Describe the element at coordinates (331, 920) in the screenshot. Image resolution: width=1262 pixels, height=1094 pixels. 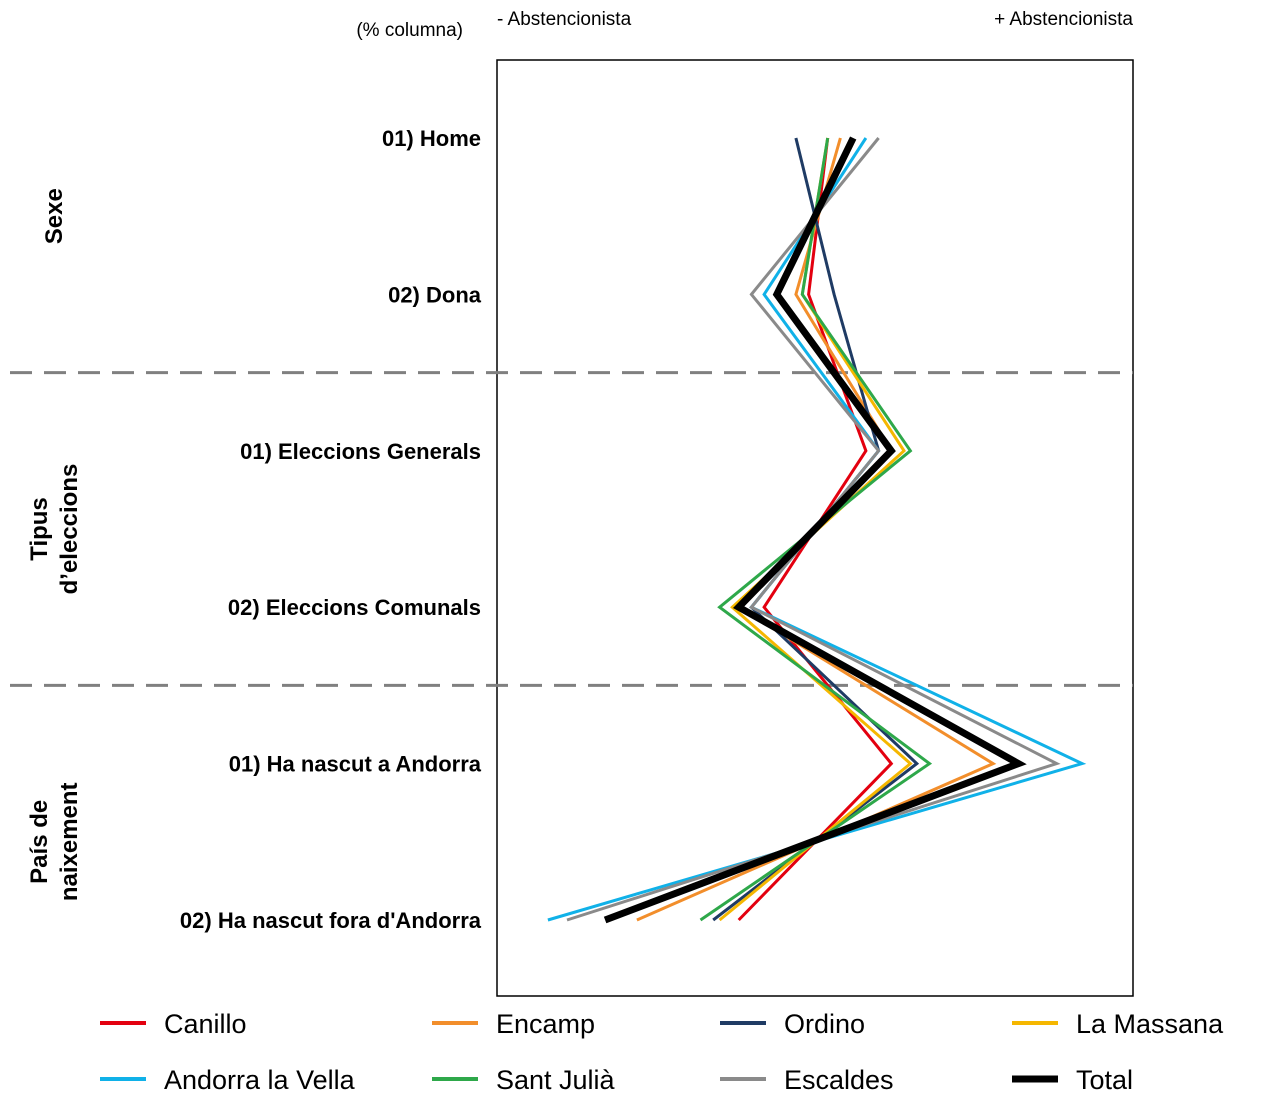
I see `category-label: 02) Ha nascut fora d'Andorra` at that location.